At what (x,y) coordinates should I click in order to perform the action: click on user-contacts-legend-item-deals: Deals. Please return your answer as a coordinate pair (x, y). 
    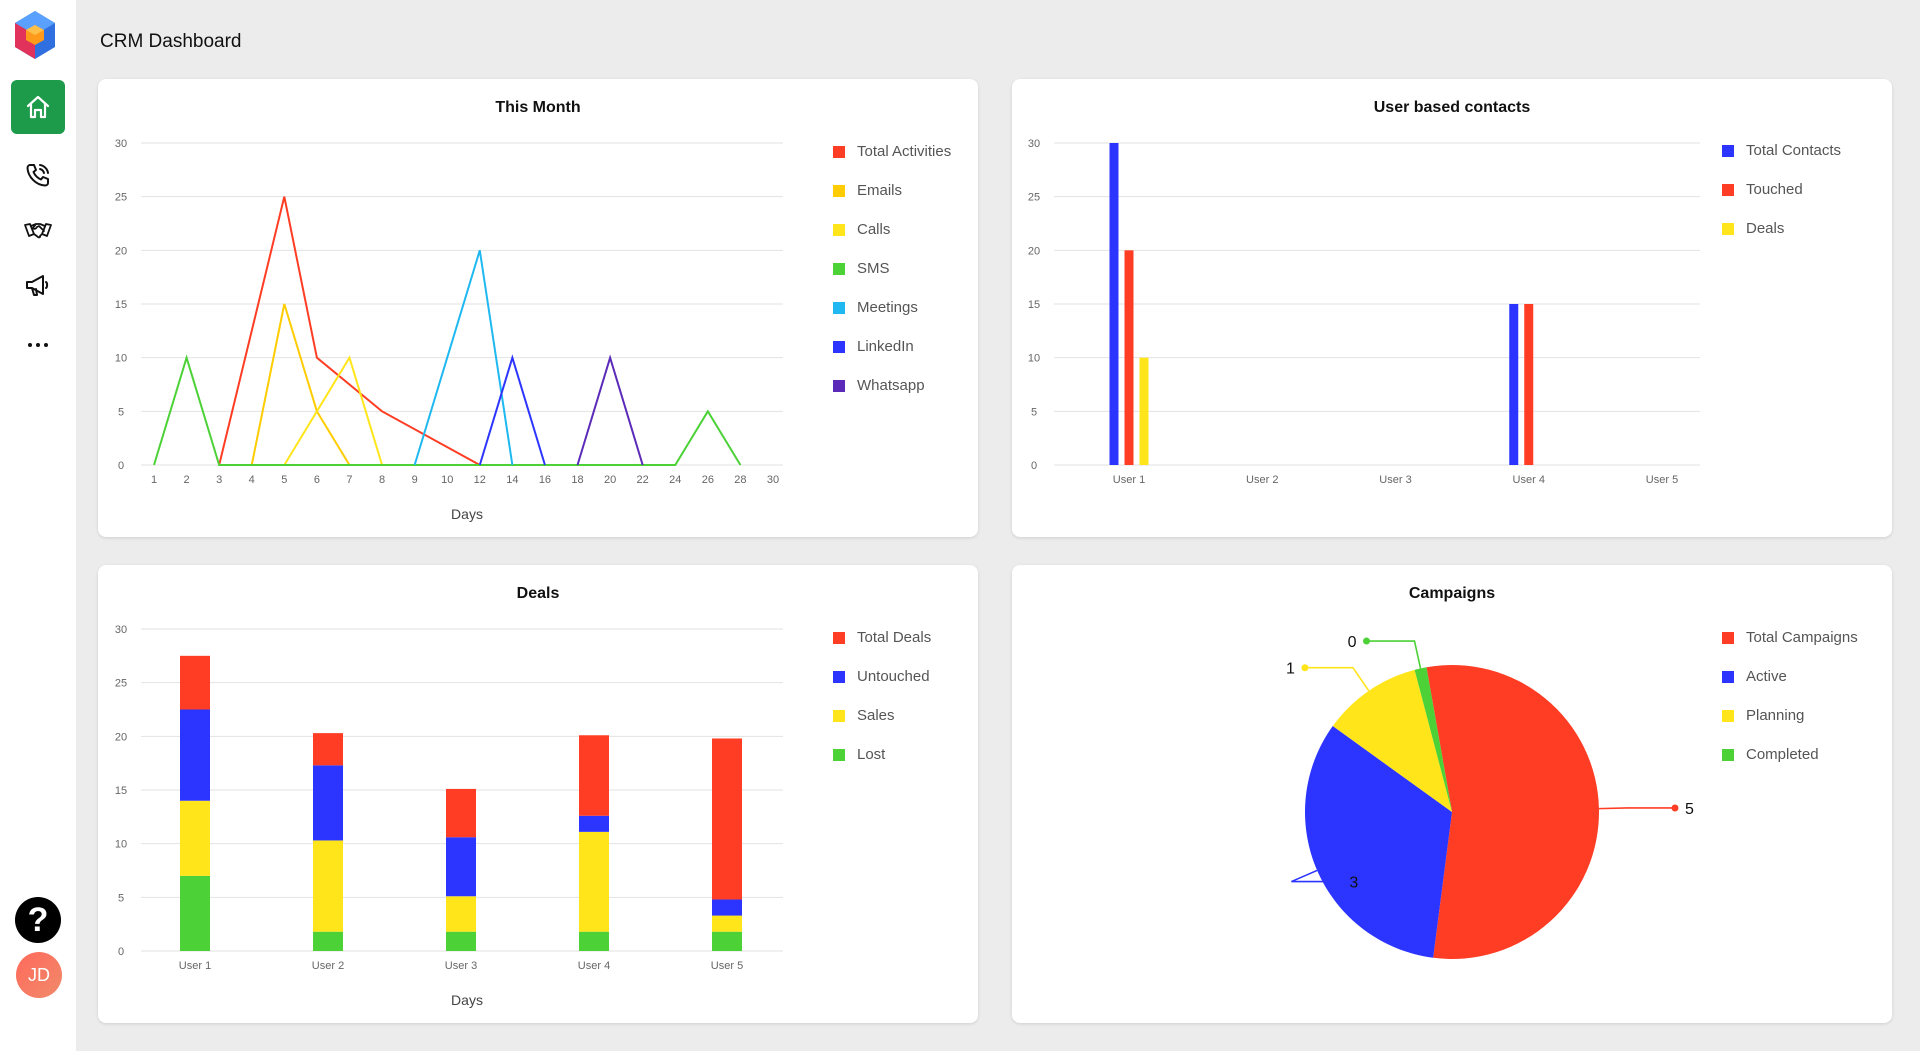
    Looking at the image, I should click on (1781, 228).